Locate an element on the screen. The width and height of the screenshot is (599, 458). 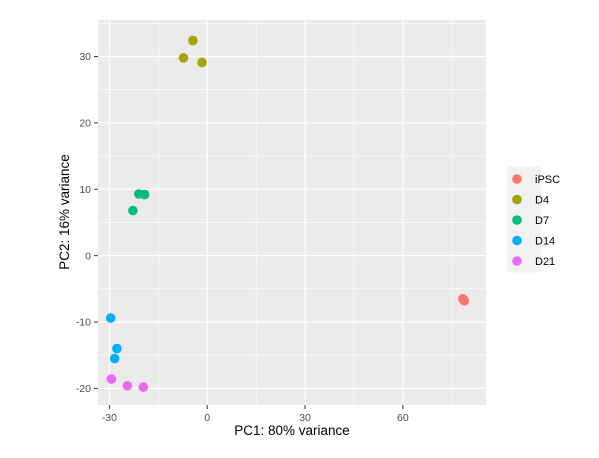
legend-label: D4 is located at coordinates (542, 201).